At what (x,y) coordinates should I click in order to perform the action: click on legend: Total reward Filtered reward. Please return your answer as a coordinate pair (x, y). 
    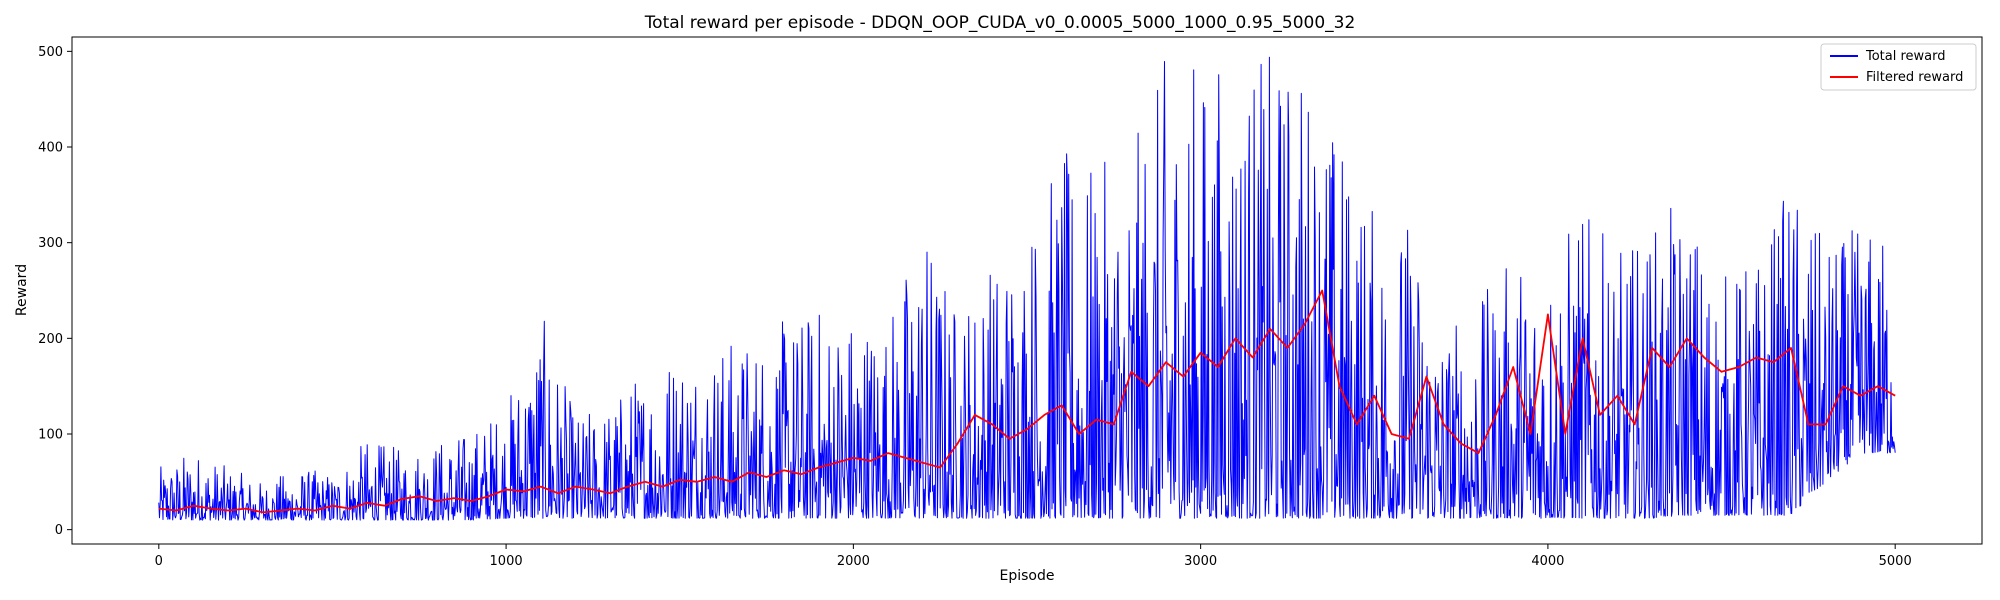
    Looking at the image, I should click on (1898, 67).